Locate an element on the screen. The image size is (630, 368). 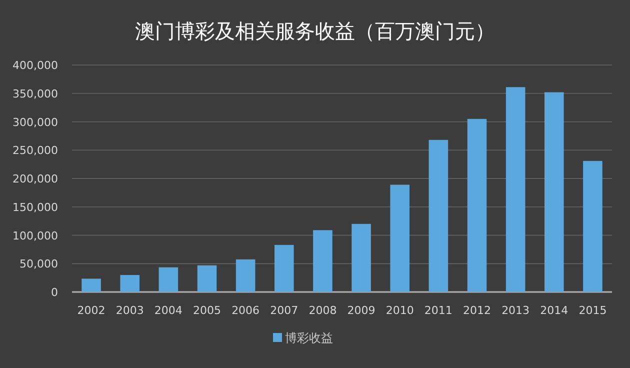
y-tick-label: 0 is located at coordinates (54, 292).